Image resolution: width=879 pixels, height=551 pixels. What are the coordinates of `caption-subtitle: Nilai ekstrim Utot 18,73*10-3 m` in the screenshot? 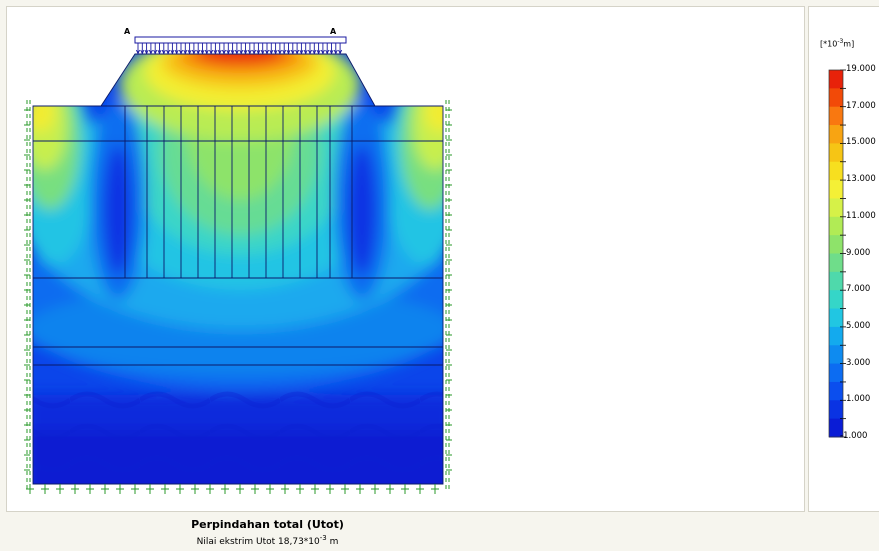 It's located at (267, 540).